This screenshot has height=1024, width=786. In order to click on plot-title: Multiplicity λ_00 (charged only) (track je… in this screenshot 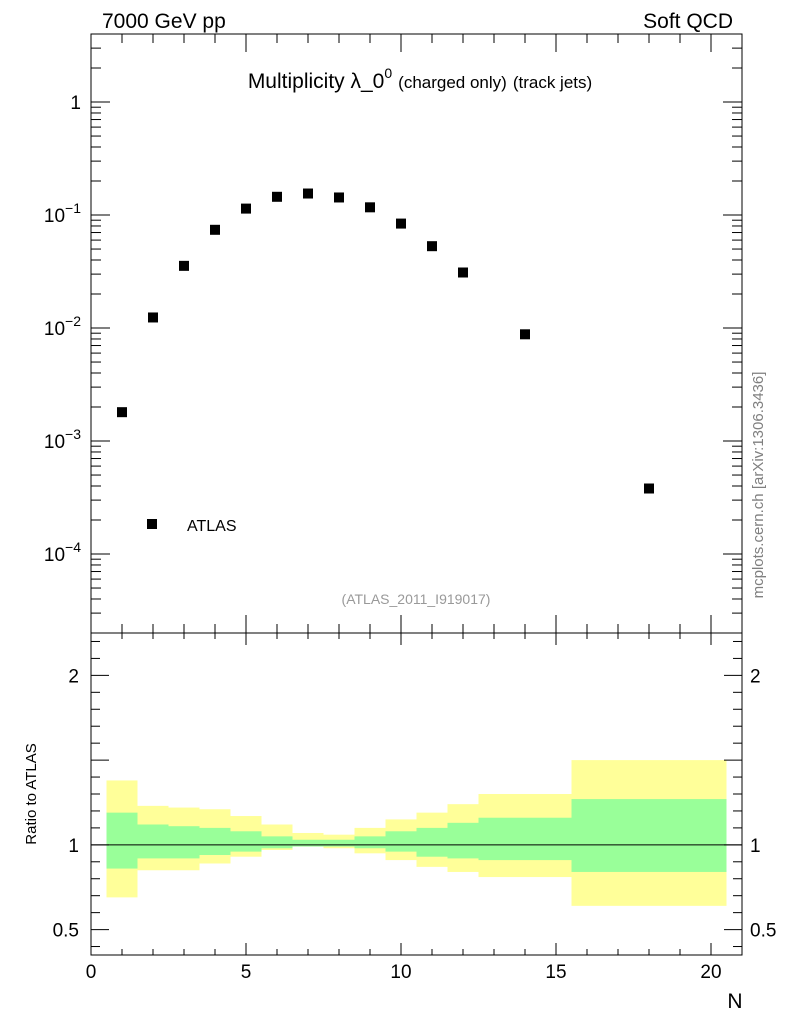, I will do `click(420, 79)`.